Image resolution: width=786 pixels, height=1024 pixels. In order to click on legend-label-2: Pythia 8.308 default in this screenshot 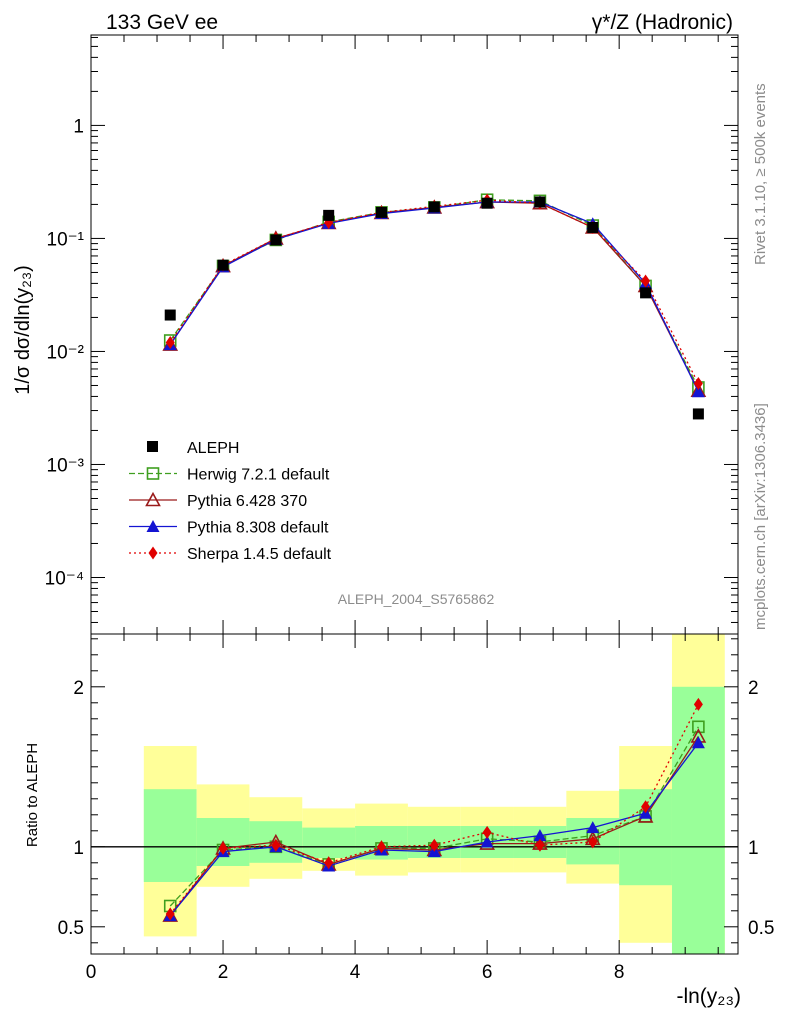, I will do `click(258, 528)`.